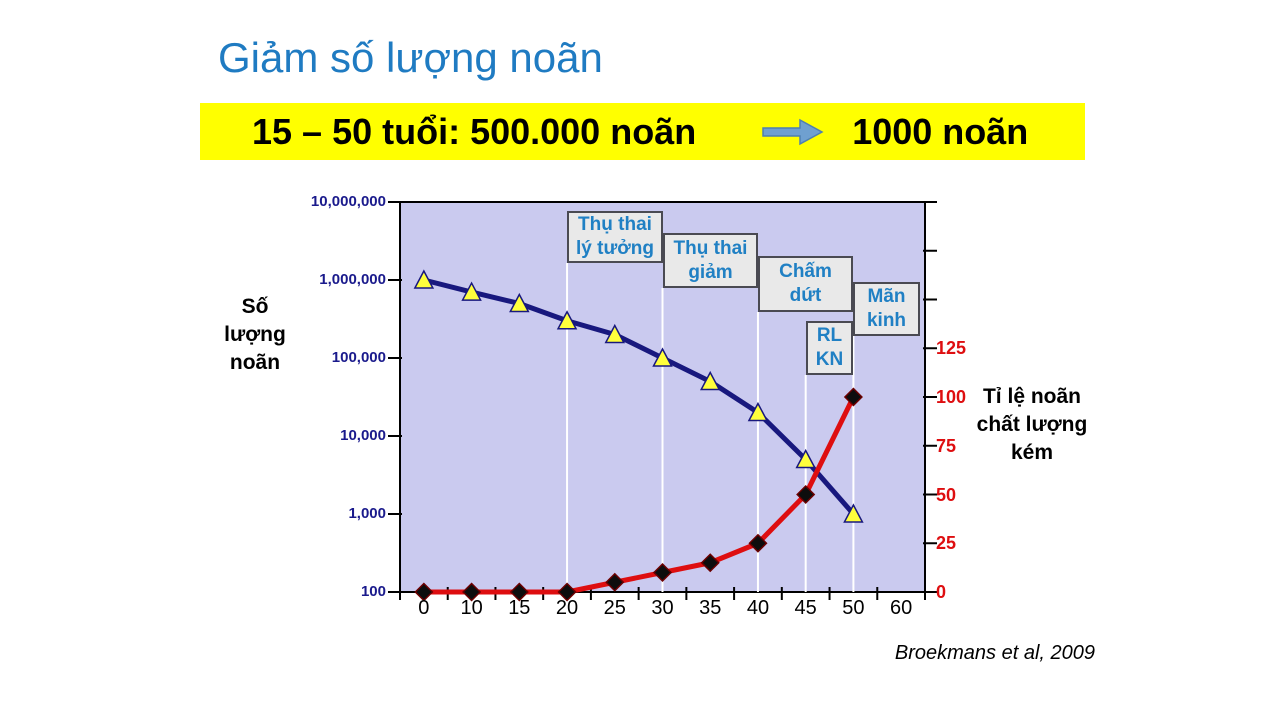  Describe the element at coordinates (994, 653) in the screenshot. I see `citation-text: Broekmans et al, 2009` at that location.